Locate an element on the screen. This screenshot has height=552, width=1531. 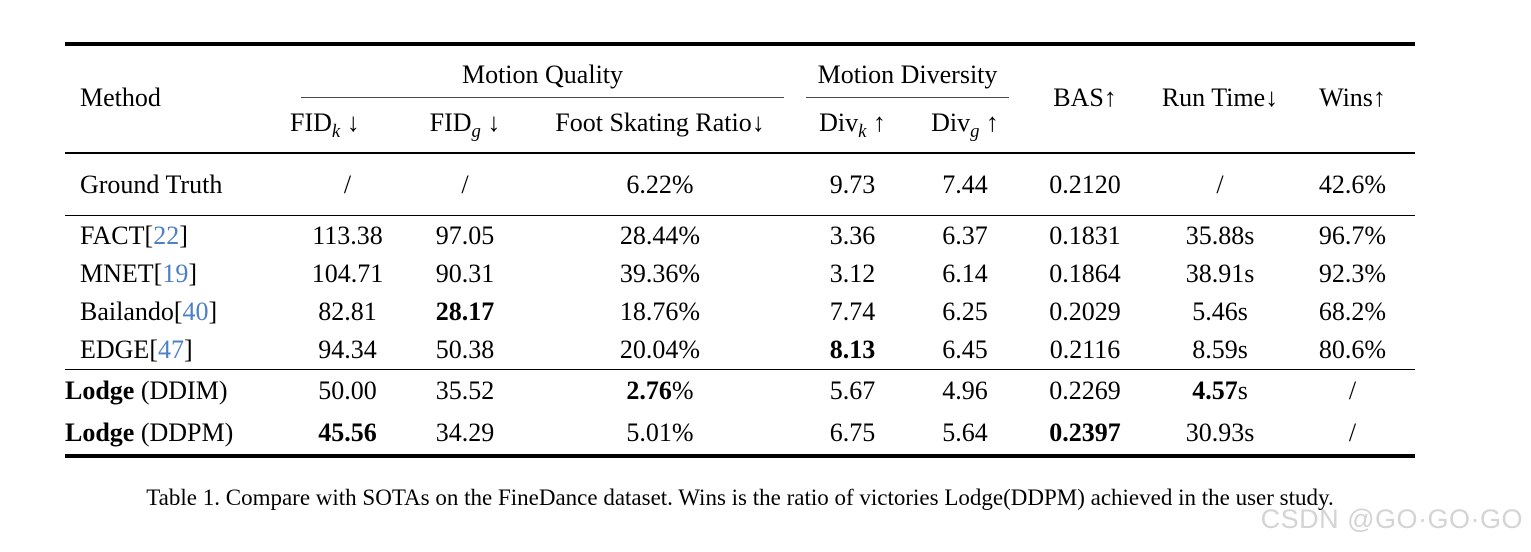
value-cell: 35.52 is located at coordinates (465, 390).